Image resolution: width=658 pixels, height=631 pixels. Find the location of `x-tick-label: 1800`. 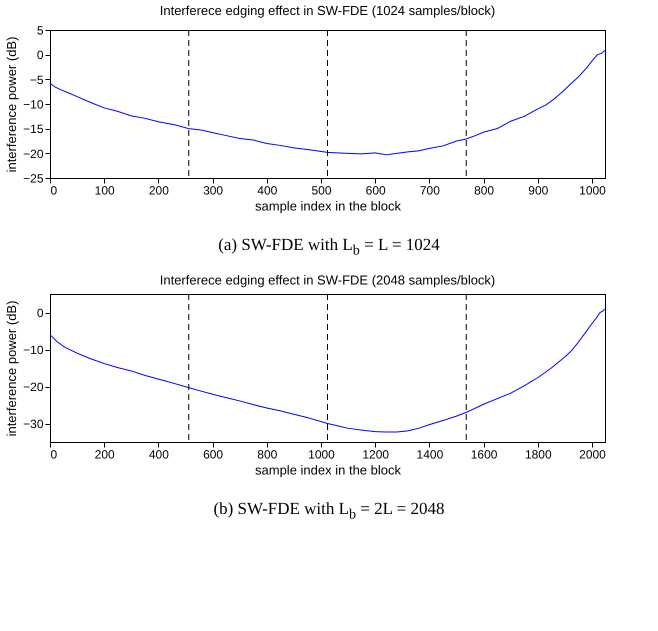

x-tick-label: 1800 is located at coordinates (538, 455).